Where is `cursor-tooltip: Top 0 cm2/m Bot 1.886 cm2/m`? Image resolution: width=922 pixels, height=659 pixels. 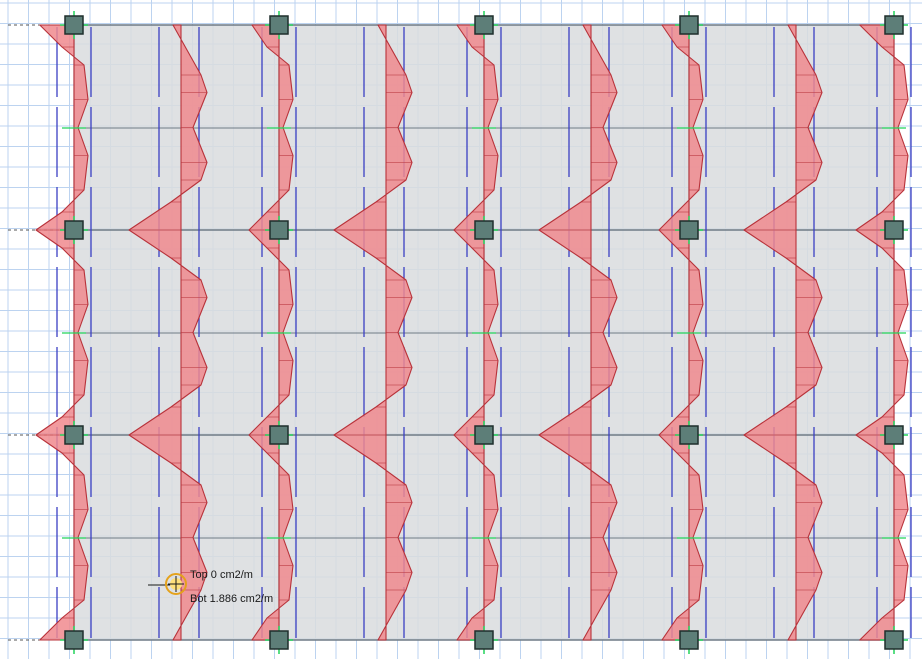 cursor-tooltip: Top 0 cm2/m Bot 1.886 cm2/m is located at coordinates (210, 587).